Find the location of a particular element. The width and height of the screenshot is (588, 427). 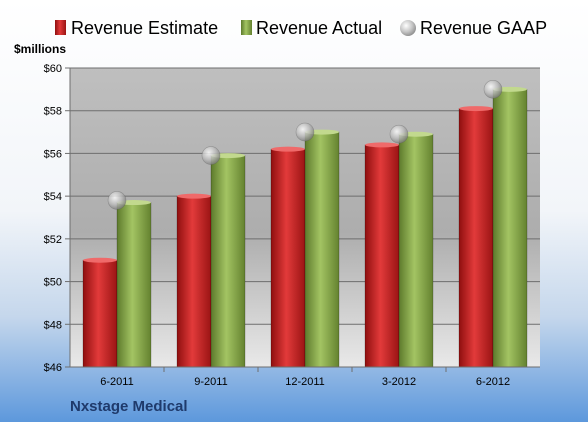

company-label: Nxstage Medical is located at coordinates (129, 406).